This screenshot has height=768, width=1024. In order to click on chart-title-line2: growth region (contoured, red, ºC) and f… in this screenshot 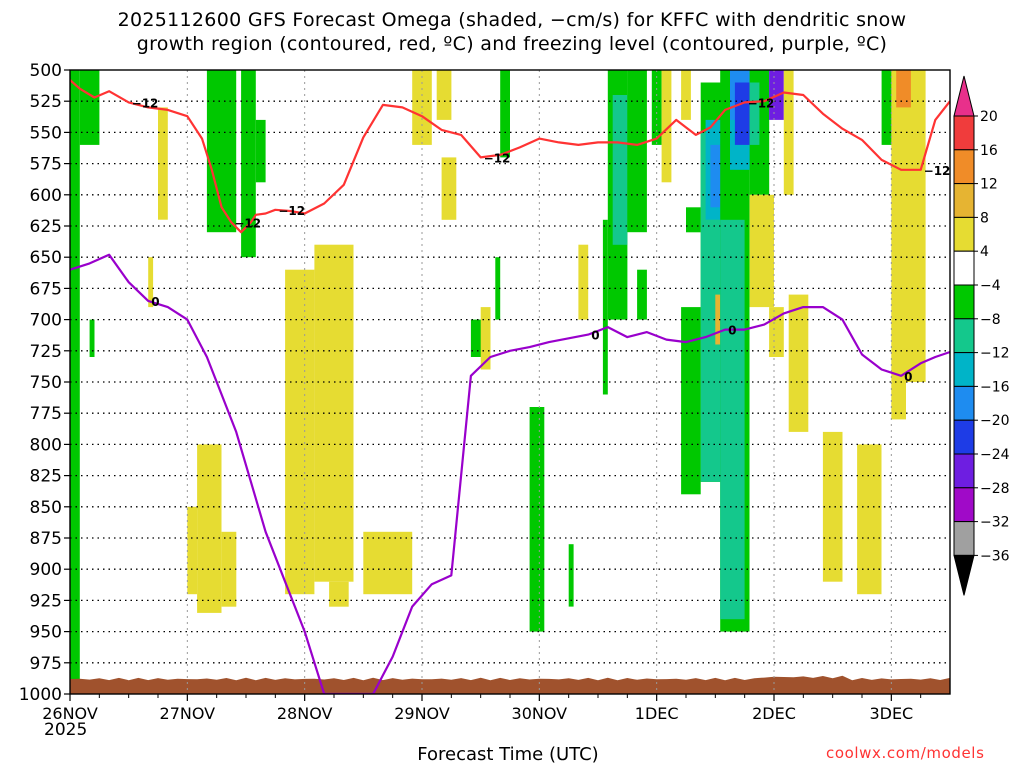, I will do `click(512, 44)`.